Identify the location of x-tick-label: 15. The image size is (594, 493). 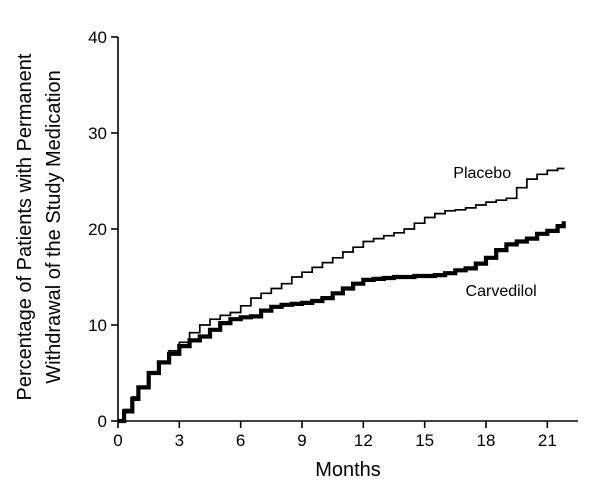
(424, 440).